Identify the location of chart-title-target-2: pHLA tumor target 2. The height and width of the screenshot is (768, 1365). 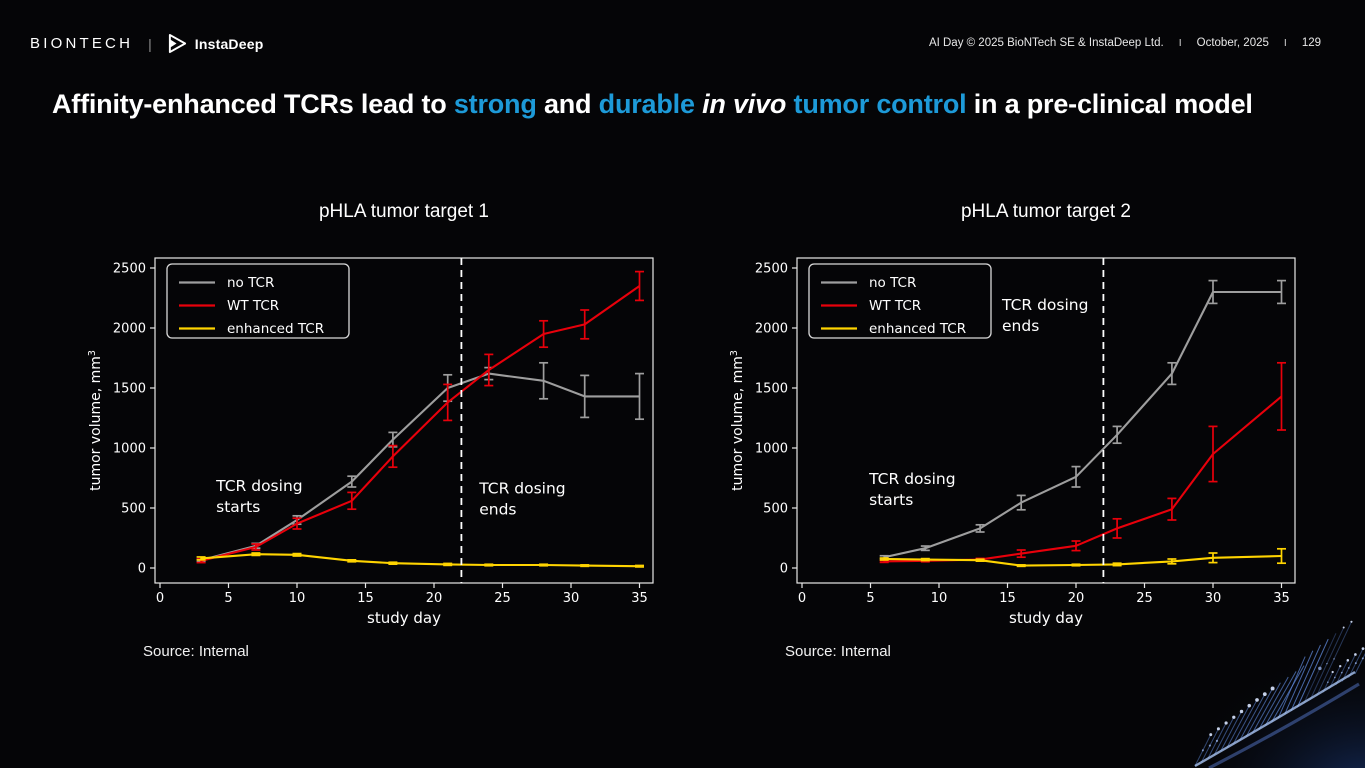
(1046, 211).